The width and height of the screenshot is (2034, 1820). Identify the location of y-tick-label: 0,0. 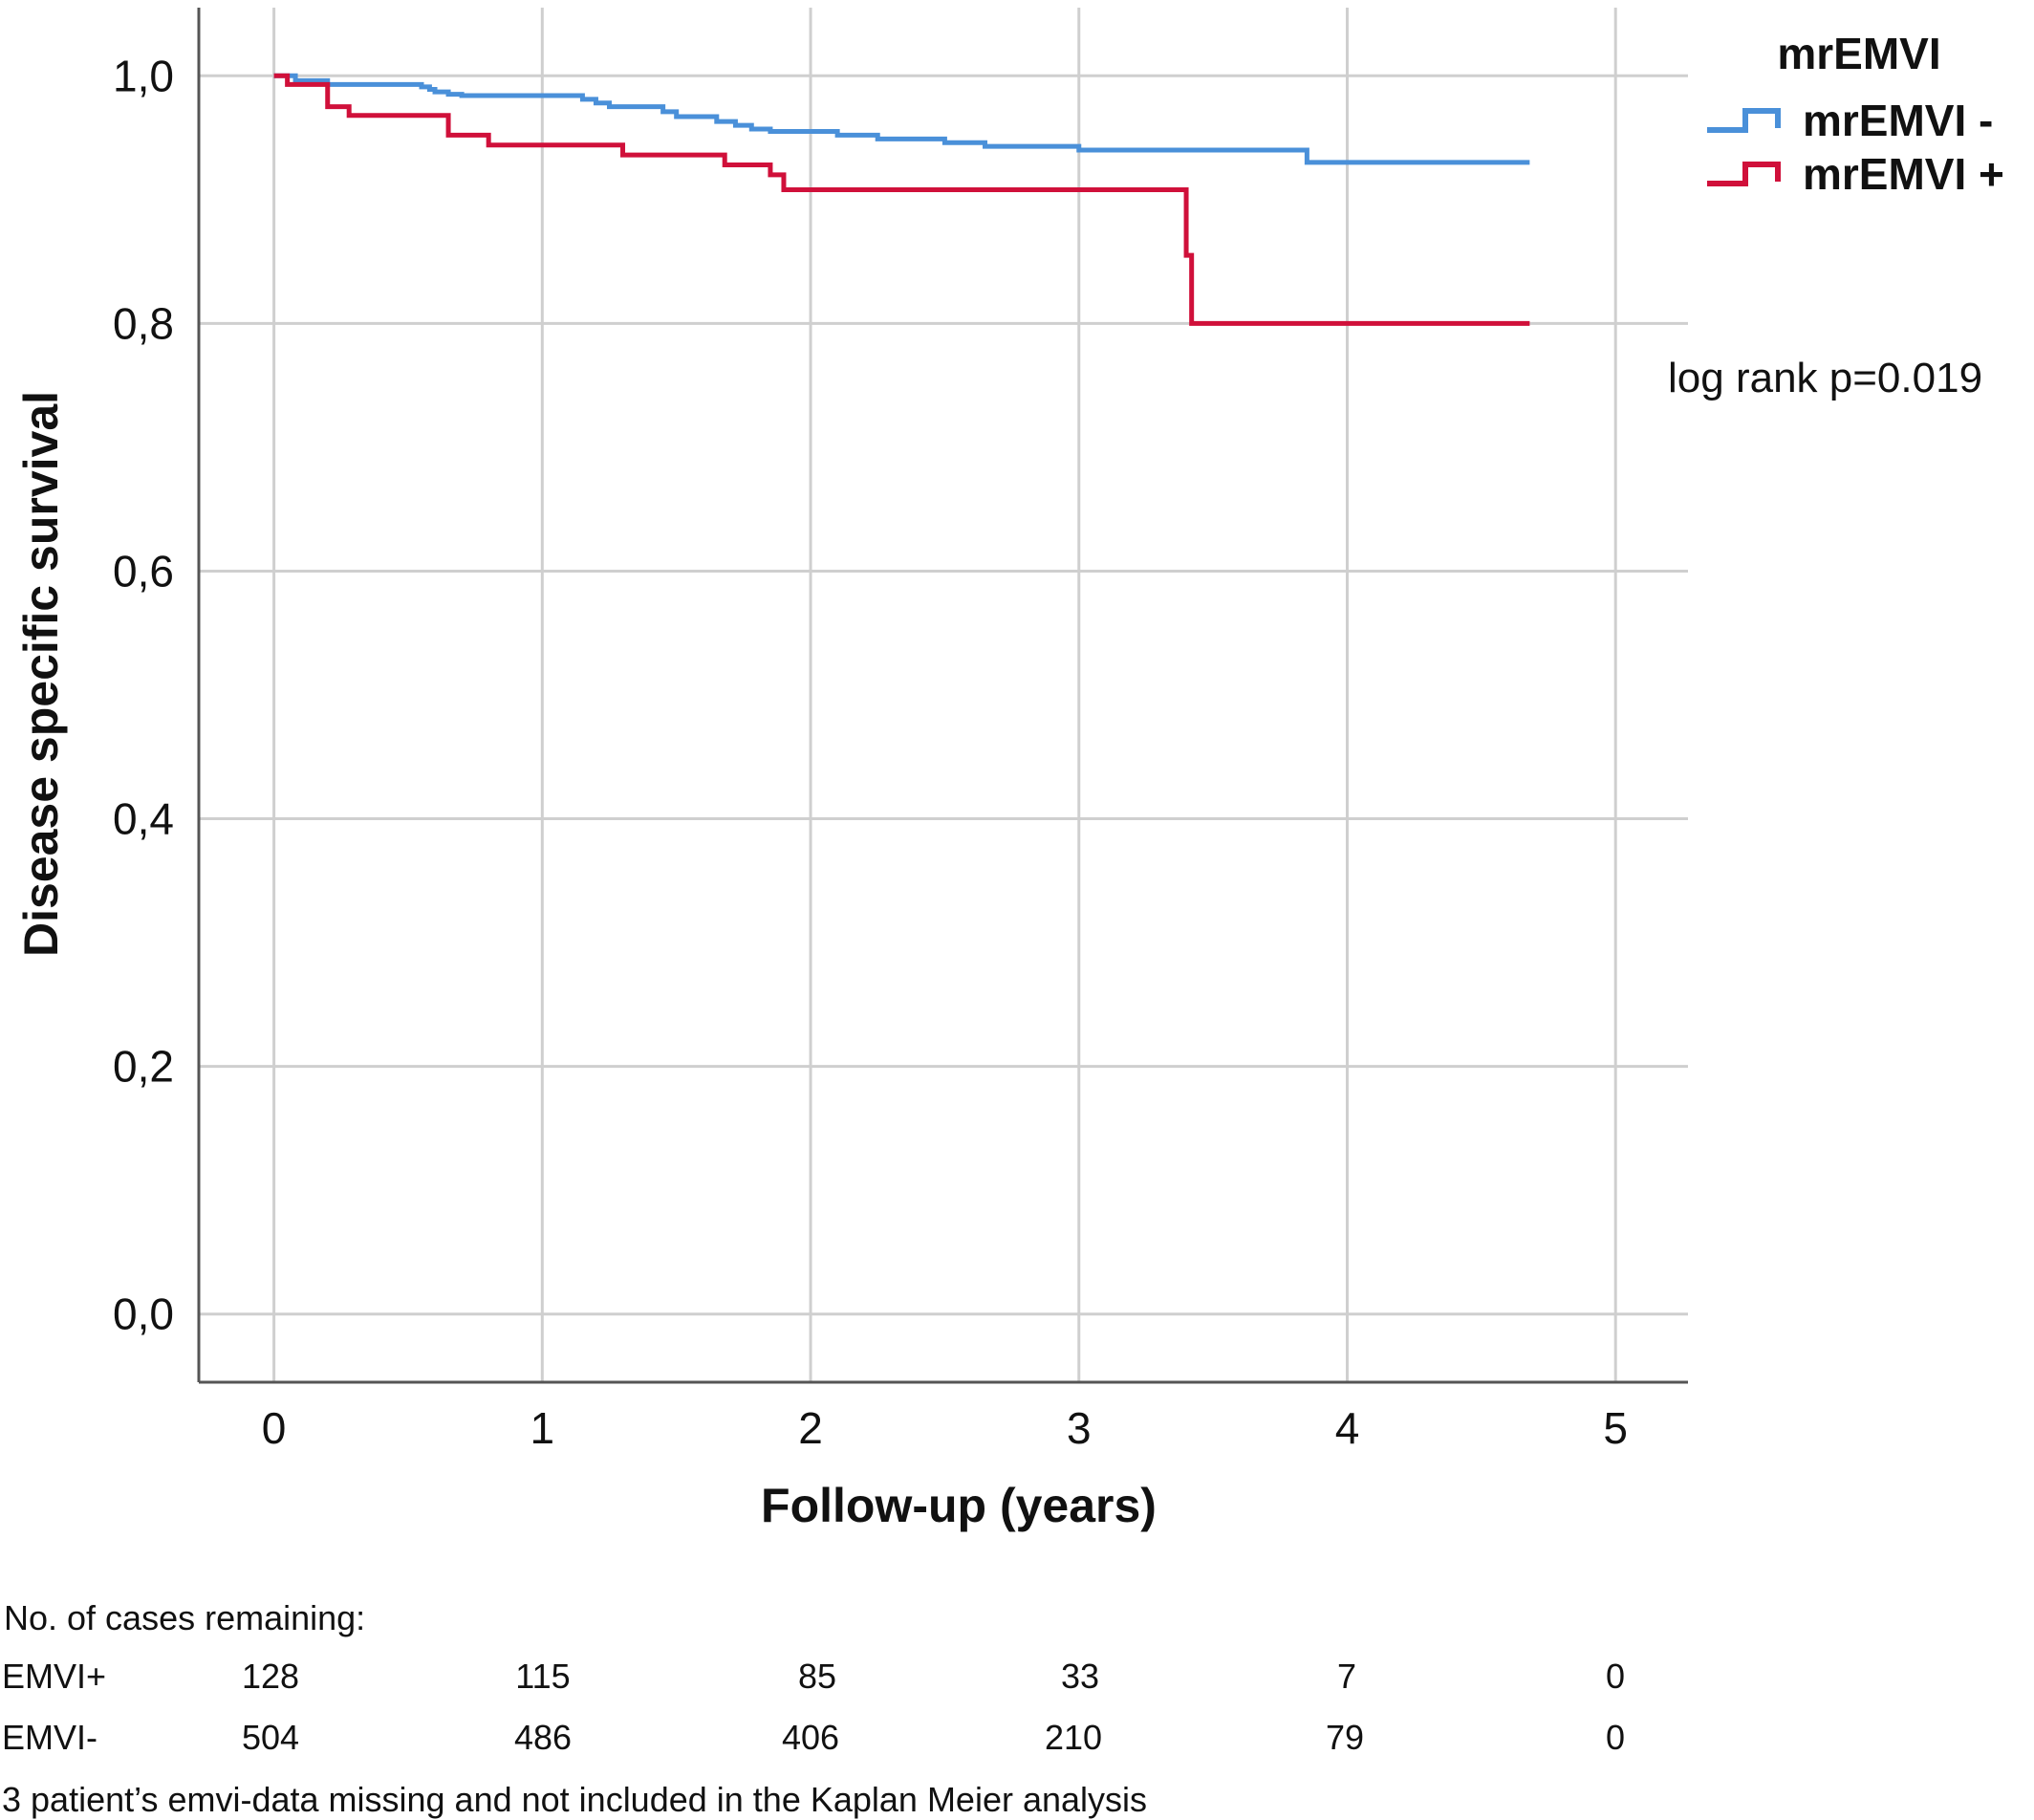
(143, 1314).